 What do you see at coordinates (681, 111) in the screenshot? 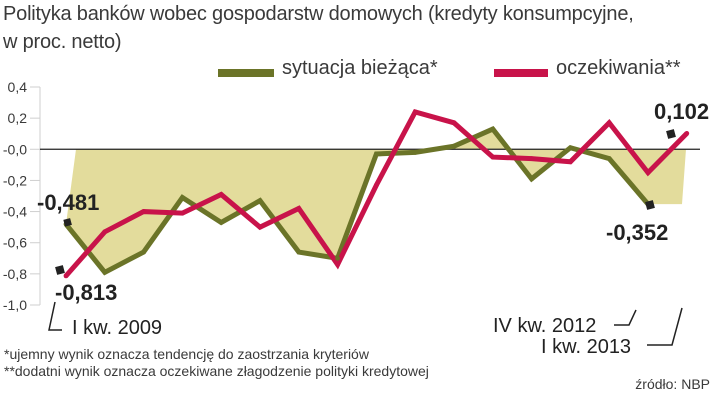
I see `annotation-end-expectations: 0,102` at bounding box center [681, 111].